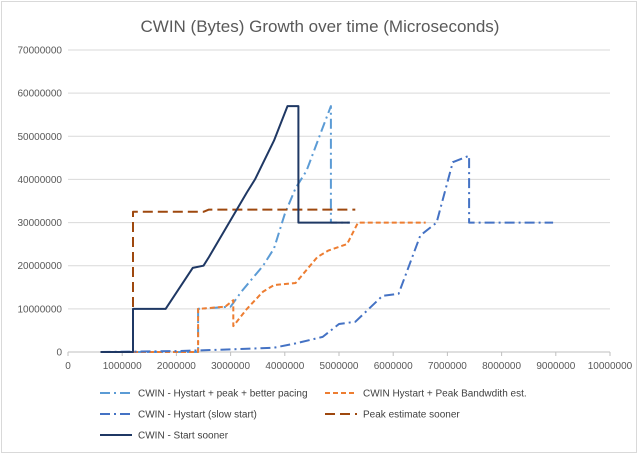 This screenshot has height=456, width=640. Describe the element at coordinates (40, 51) in the screenshot. I see `y-tick-label: 70000000` at that location.